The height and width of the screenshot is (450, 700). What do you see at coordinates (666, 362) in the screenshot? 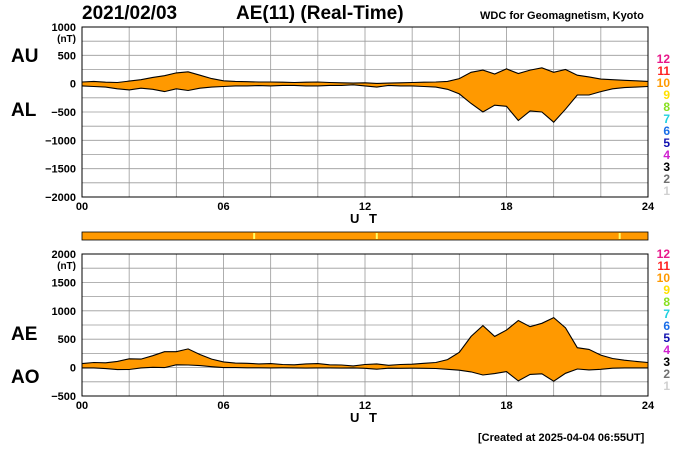
I see `panel2-station-legend-3: 3` at bounding box center [666, 362].